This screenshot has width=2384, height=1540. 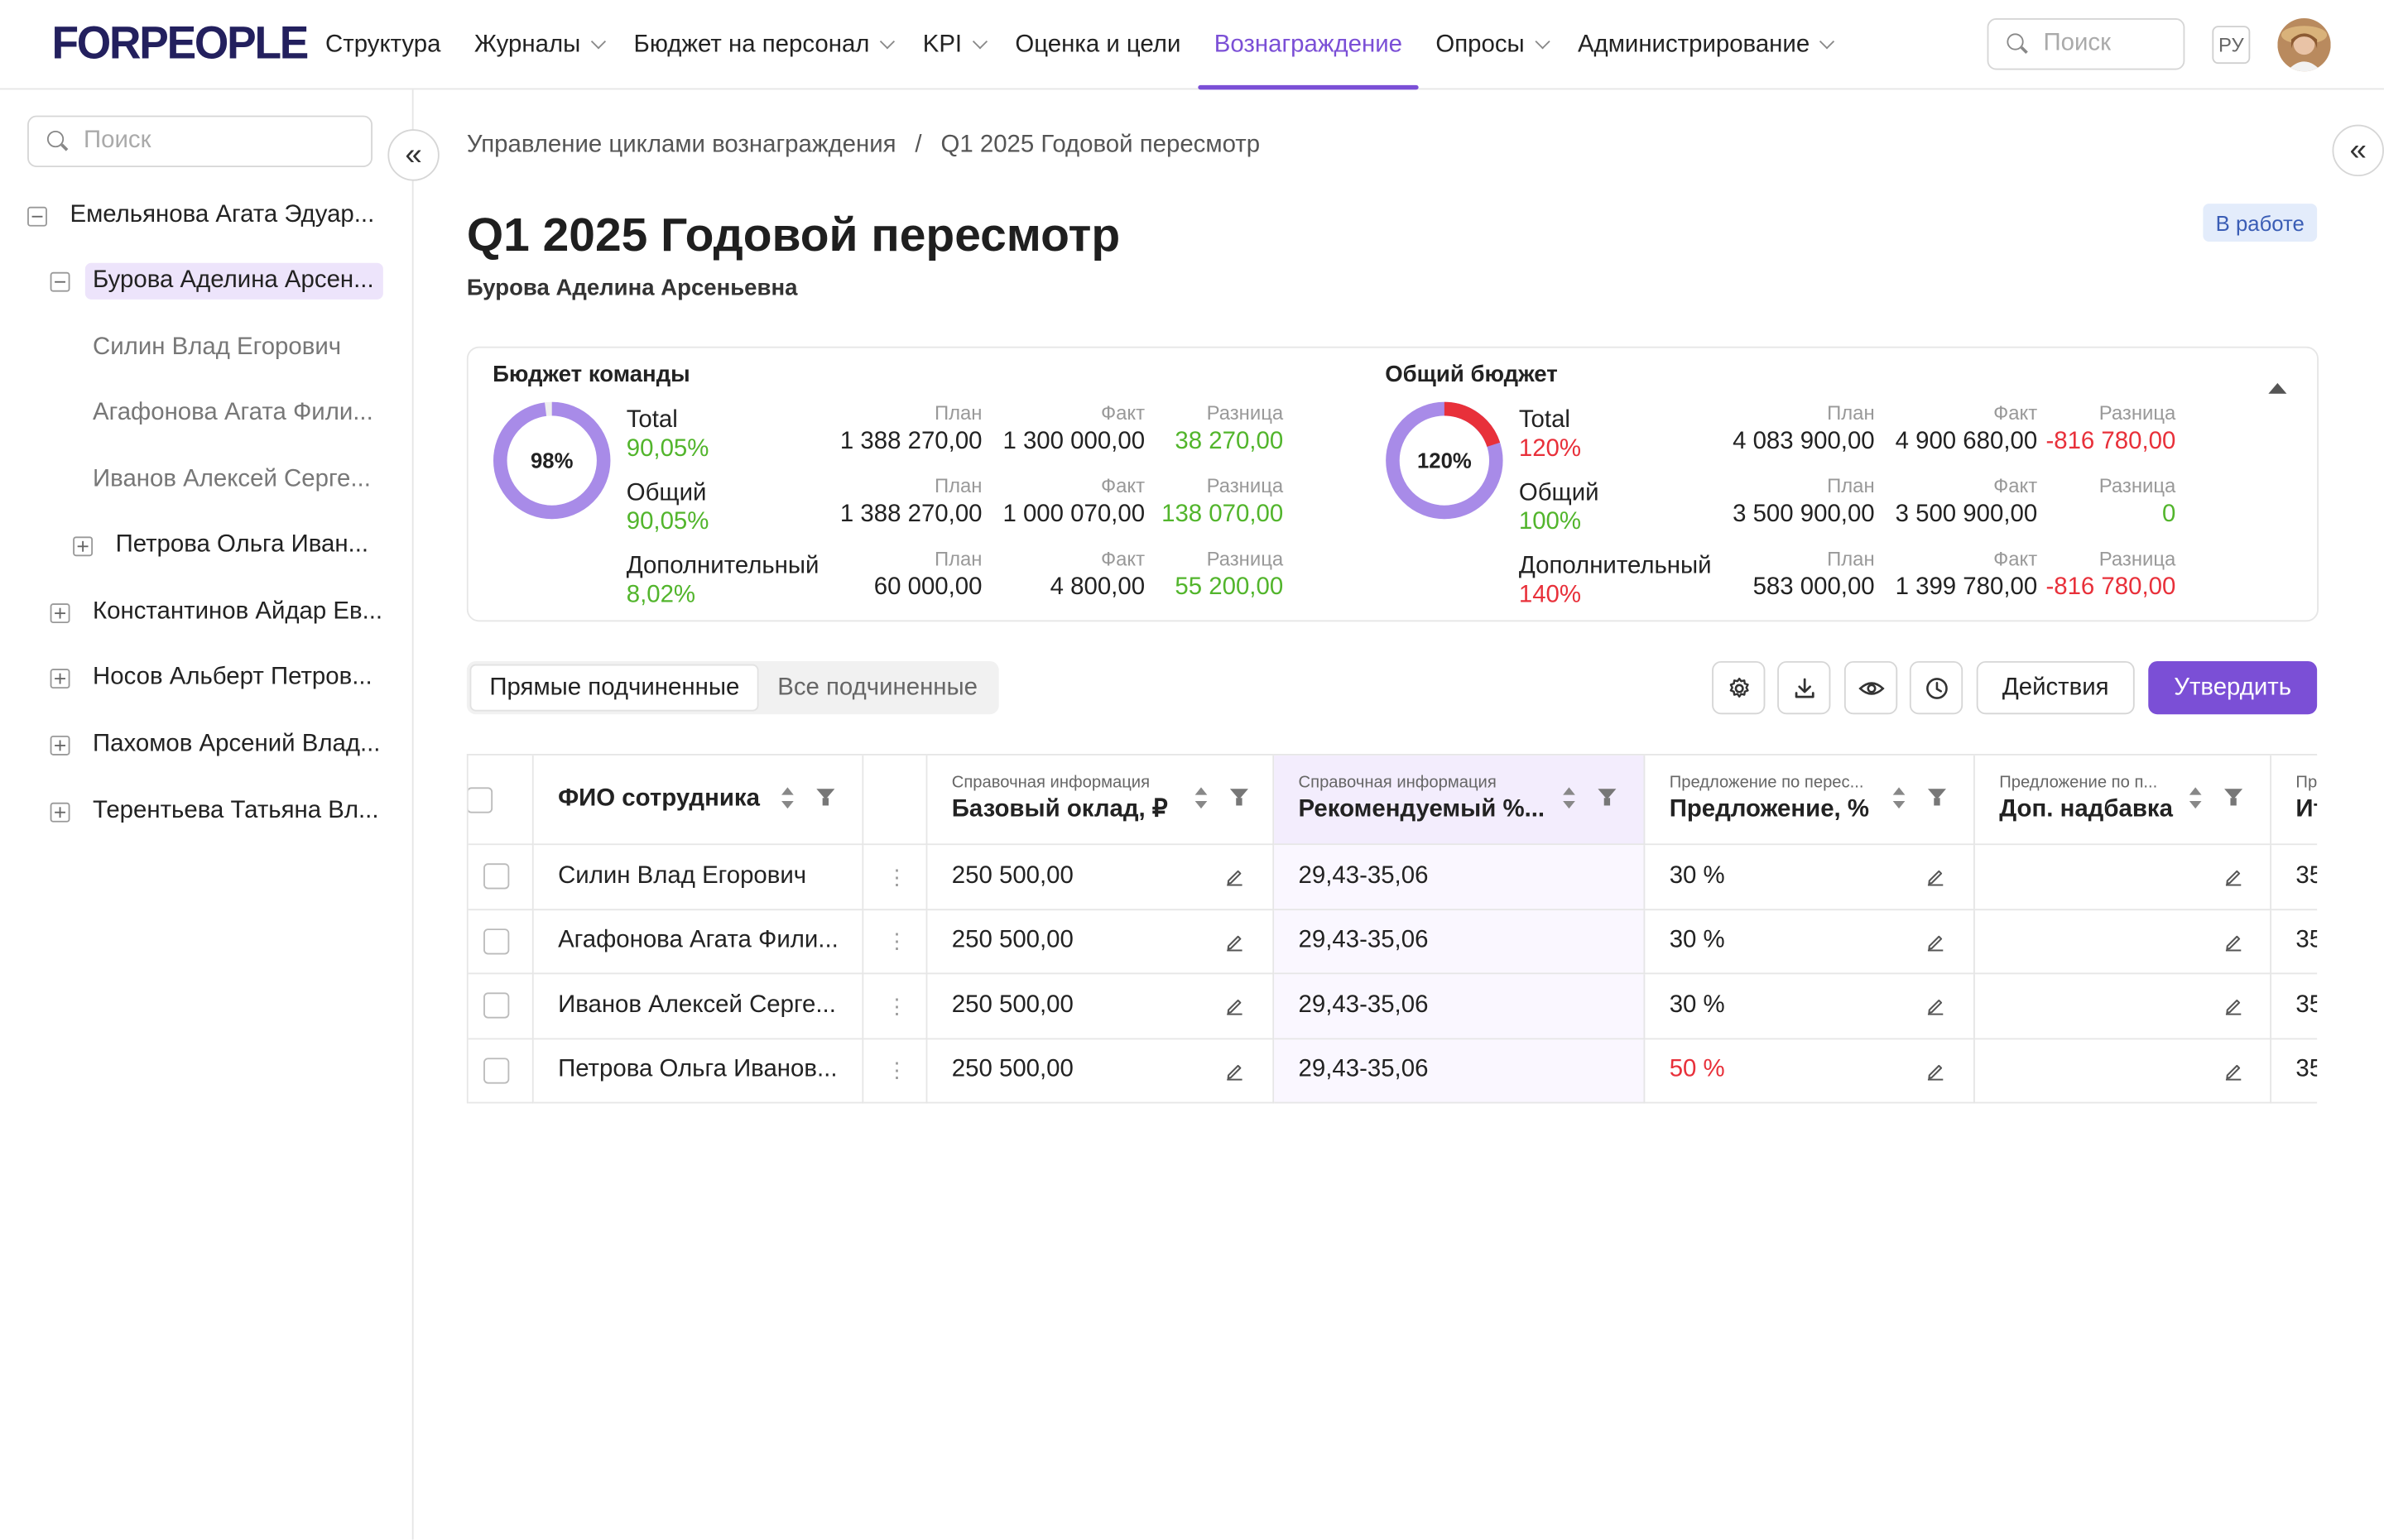 What do you see at coordinates (1704, 45) in the screenshot?
I see `nav-administration: Администрирование` at bounding box center [1704, 45].